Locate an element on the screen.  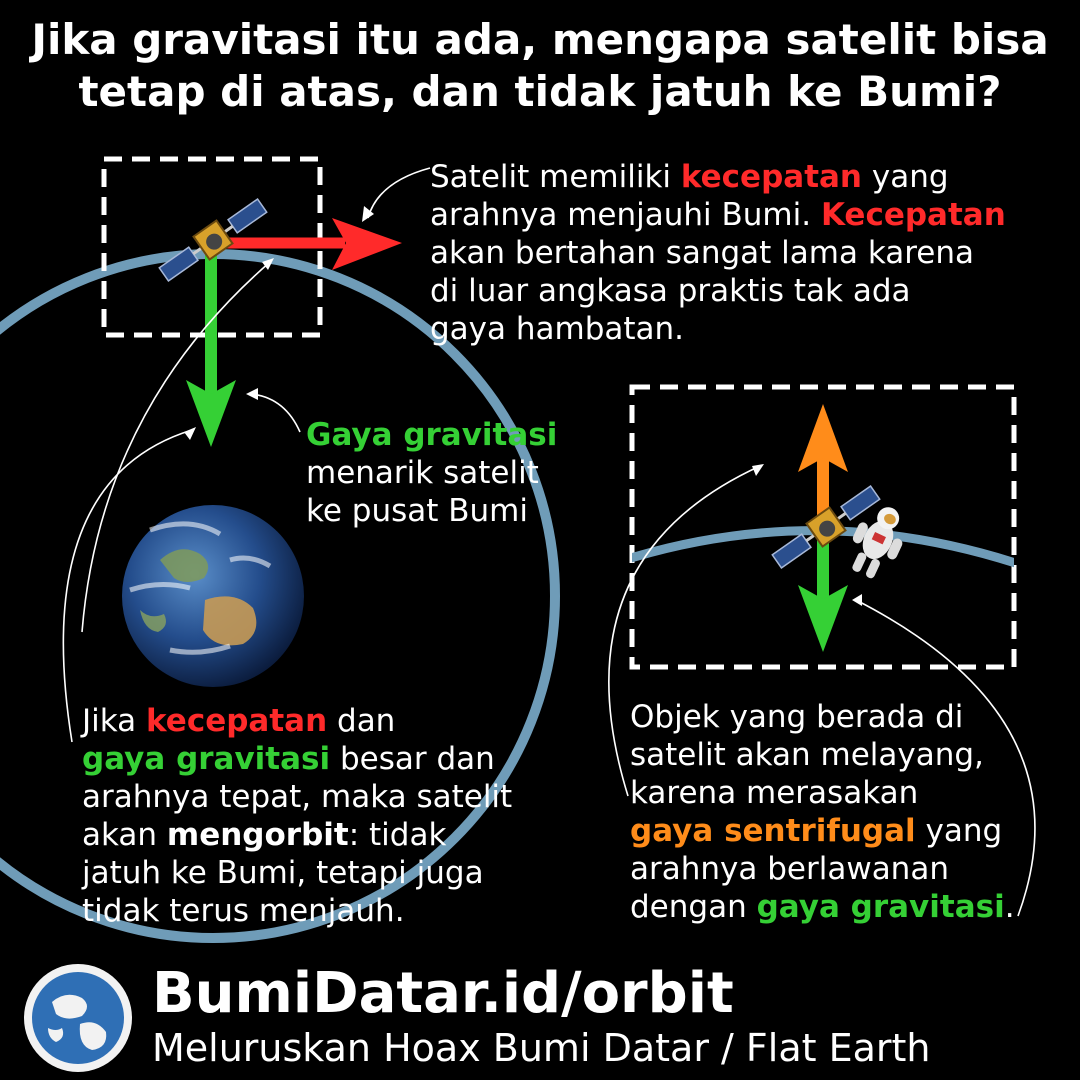
centrifugal-zoom-box is located at coordinates (823, 527).